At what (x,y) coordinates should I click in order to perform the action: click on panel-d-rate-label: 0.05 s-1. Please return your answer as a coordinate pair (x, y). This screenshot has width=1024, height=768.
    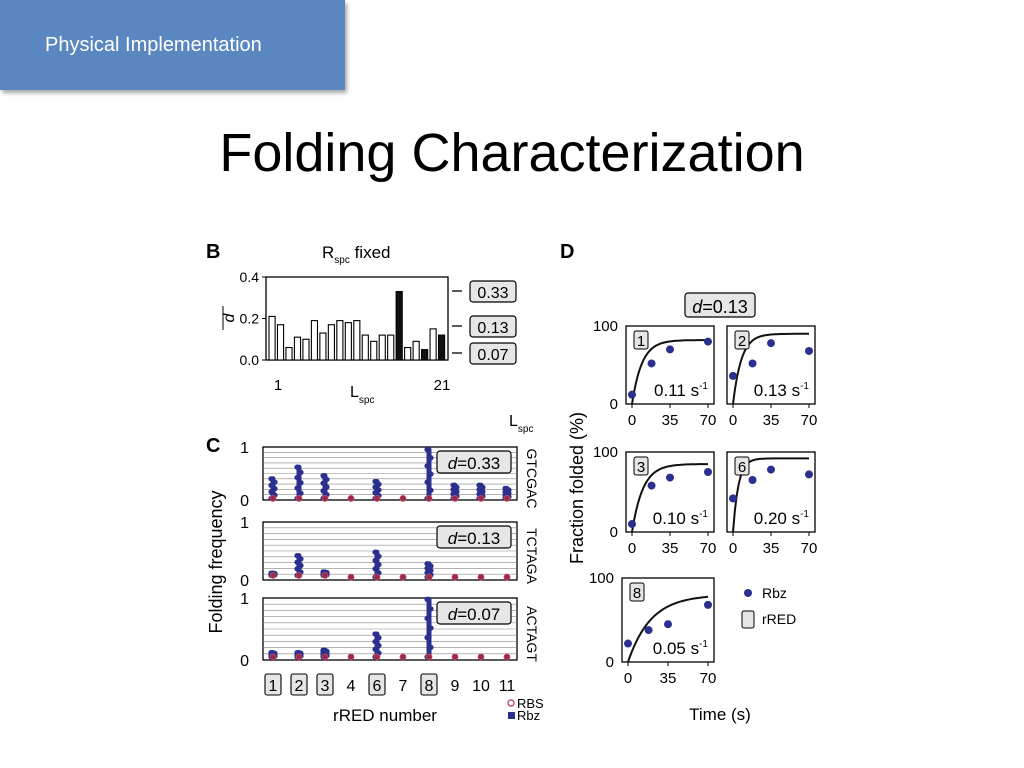
    Looking at the image, I should click on (681, 648).